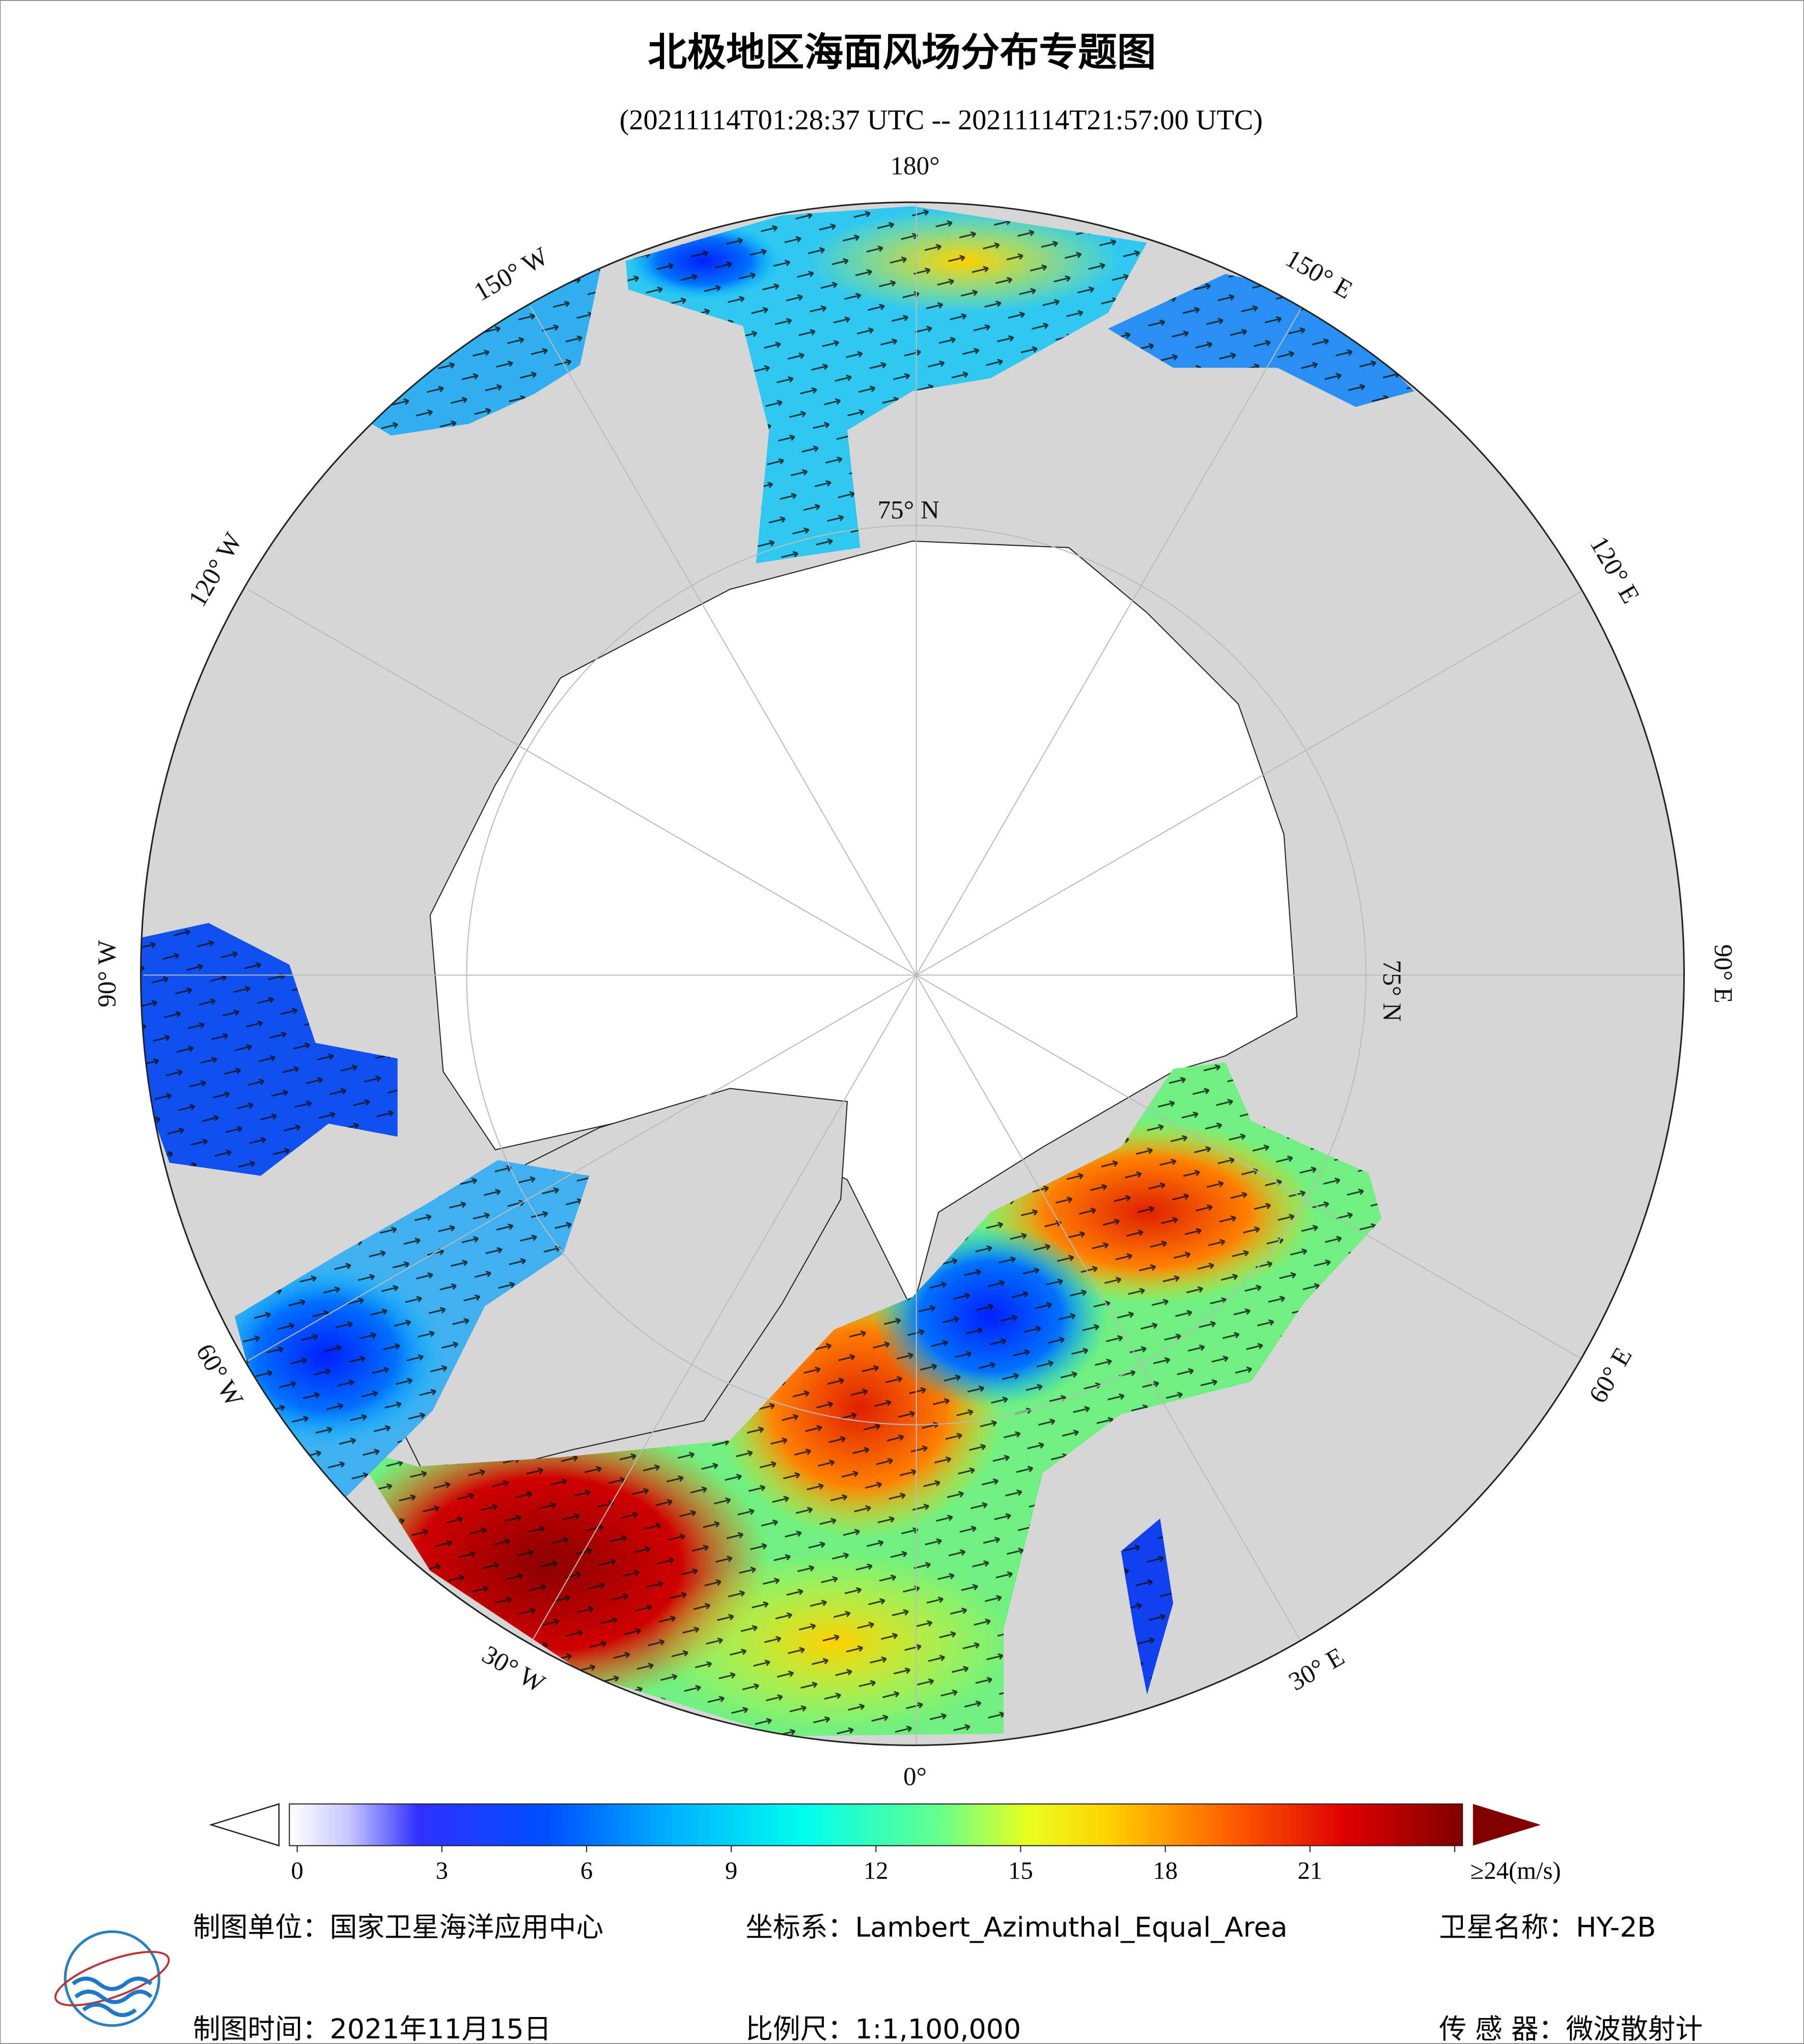  Describe the element at coordinates (107, 973) in the screenshot. I see `longitude-label: 90° W` at that location.